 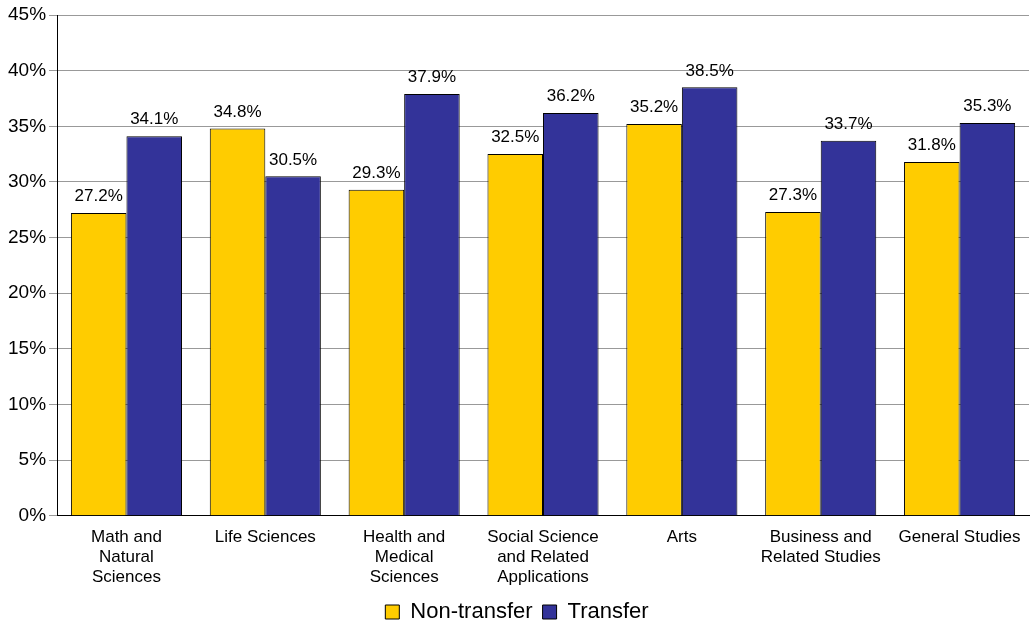 I want to click on data-label: 30.5%, so click(x=293, y=159).